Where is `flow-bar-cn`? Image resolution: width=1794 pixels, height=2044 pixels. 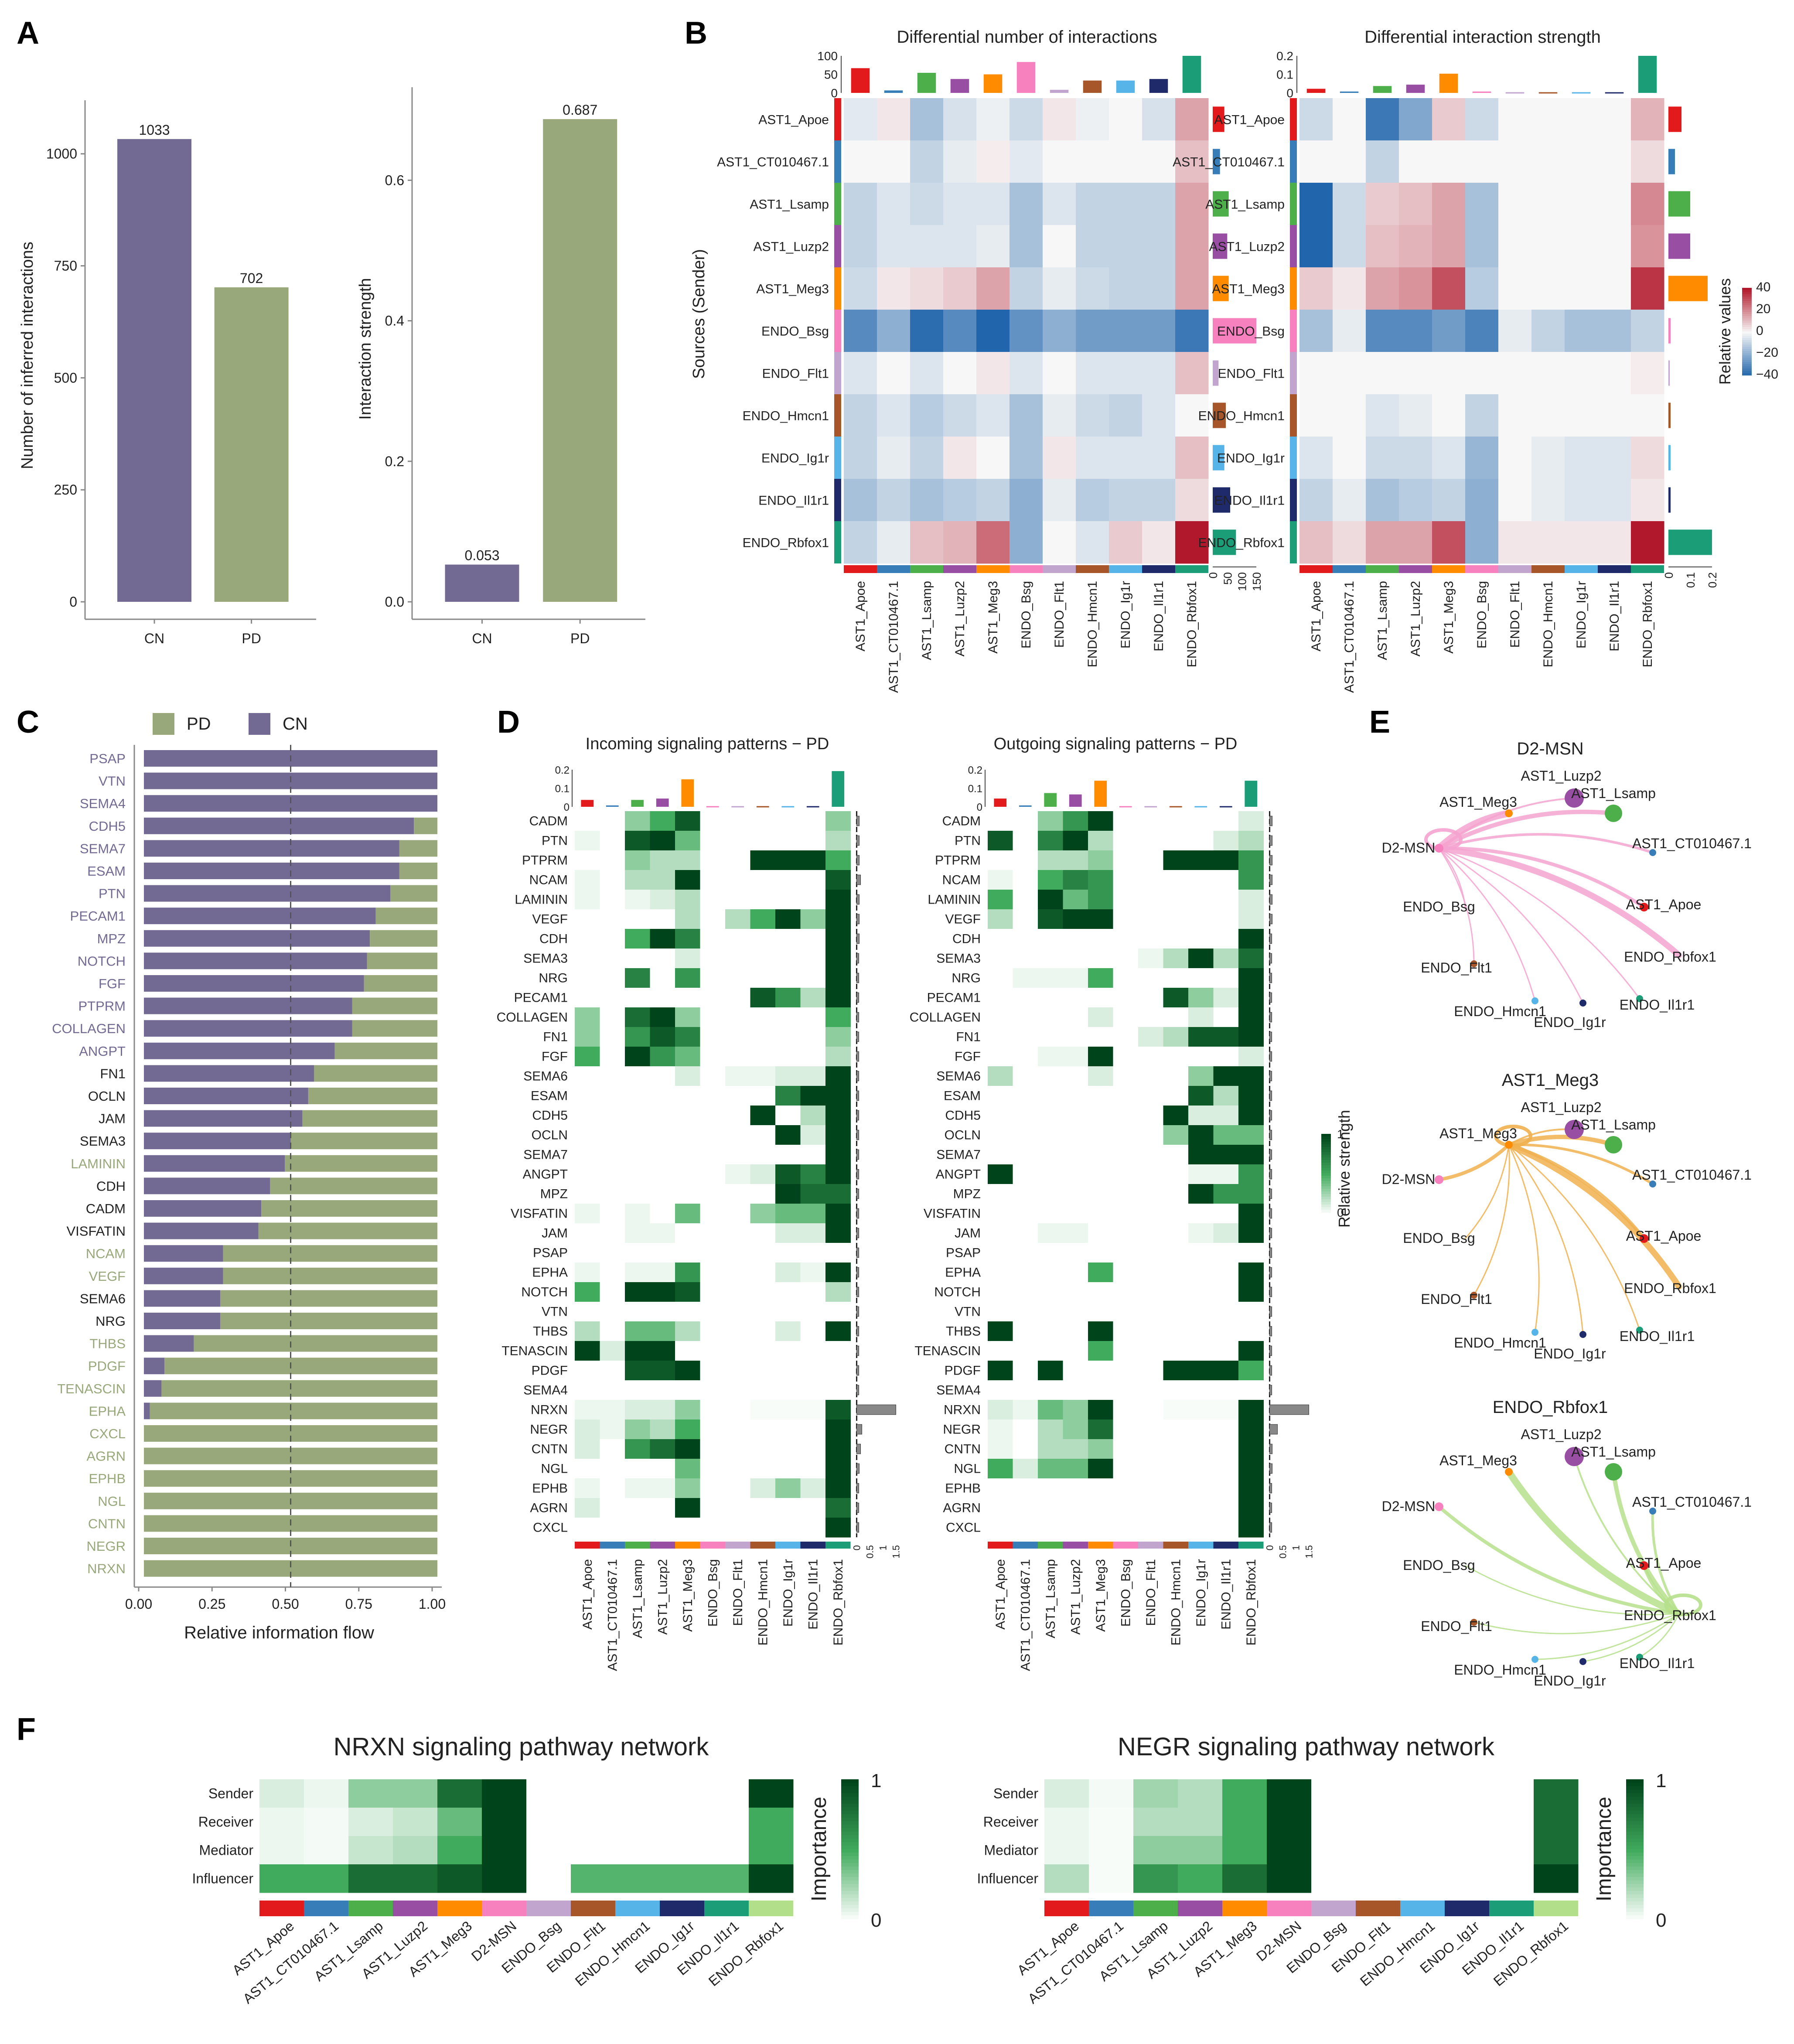
flow-bar-cn is located at coordinates (155, 1366).